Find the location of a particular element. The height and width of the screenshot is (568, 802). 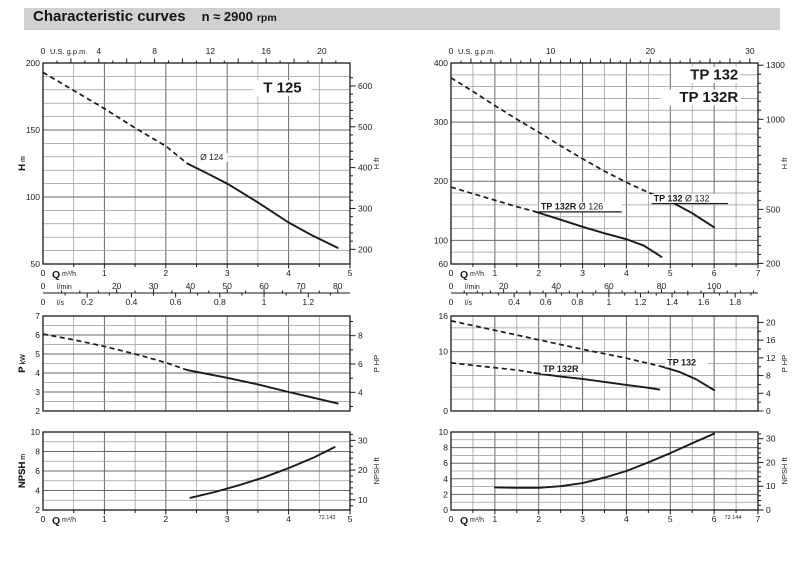

chart-t125-power: 7 6 5 4 3 2 P kW 8 6 4 P HP is located at coordinates (199, 363).